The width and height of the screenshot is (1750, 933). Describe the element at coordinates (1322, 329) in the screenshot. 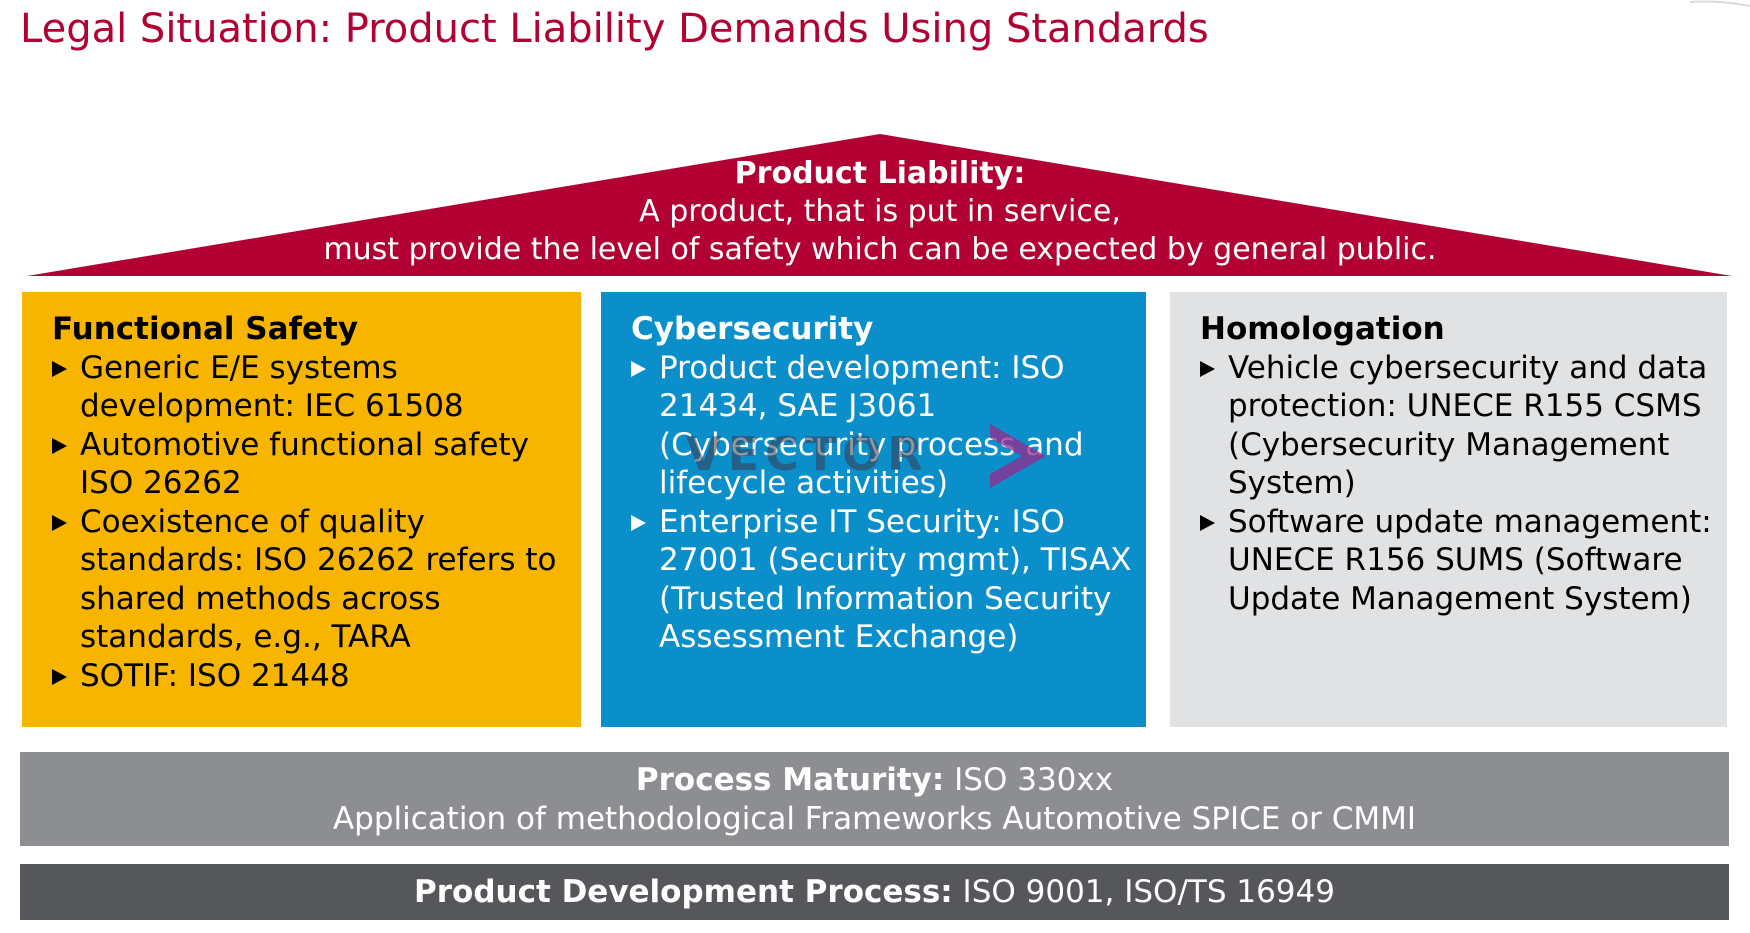

I see `pillar-title: Homologation` at that location.